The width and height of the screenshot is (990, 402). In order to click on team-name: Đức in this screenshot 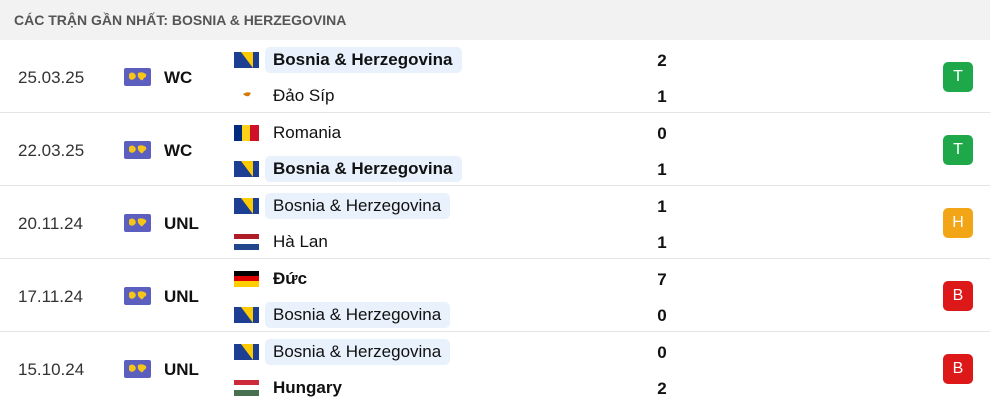, I will do `click(290, 278)`.